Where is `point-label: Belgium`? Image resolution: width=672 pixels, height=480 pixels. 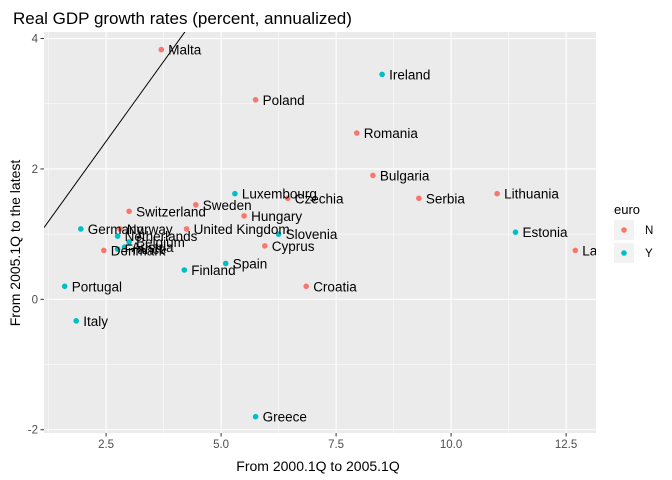 point-label: Belgium is located at coordinates (160, 242).